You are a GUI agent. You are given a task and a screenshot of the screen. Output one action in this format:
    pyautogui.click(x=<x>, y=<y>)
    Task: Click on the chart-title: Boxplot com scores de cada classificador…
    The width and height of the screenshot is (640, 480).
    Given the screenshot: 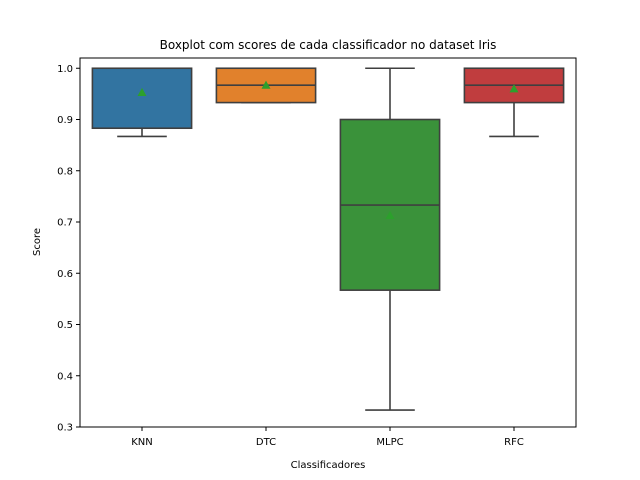 What is the action you would take?
    pyautogui.click(x=328, y=45)
    